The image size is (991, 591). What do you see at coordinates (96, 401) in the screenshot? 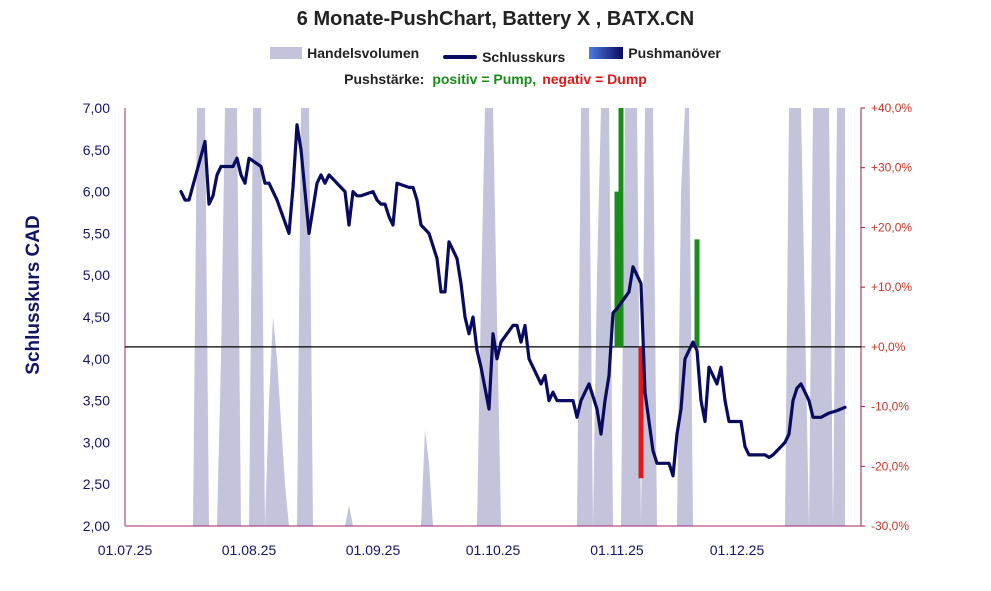
I see `y-tick-label: 3,50` at bounding box center [96, 401].